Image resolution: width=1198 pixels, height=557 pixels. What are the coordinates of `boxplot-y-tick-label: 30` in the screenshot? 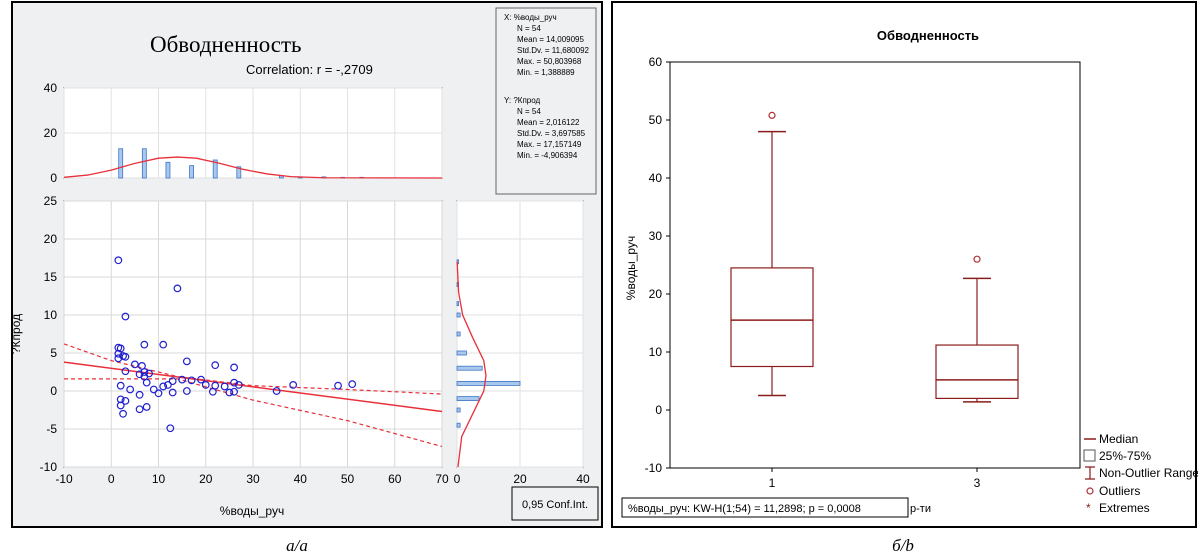 It's located at (656, 236).